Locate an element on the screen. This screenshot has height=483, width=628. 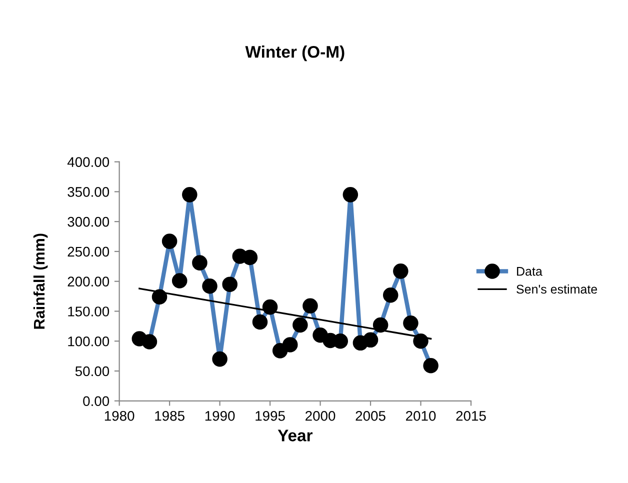
y-tick-label: 350.00 is located at coordinates (89, 192).